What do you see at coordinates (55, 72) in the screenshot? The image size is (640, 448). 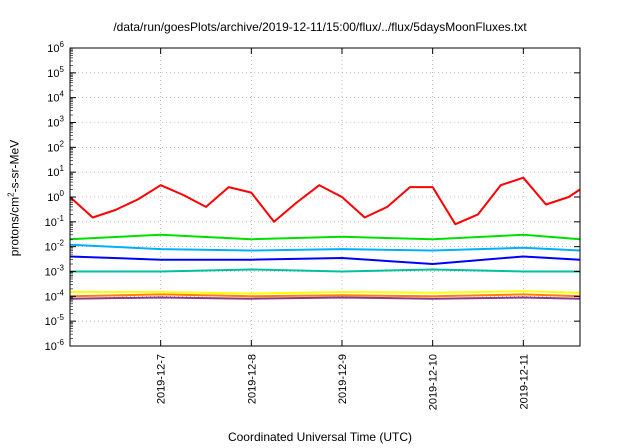 I see `y-tick-label: 10⁵` at bounding box center [55, 72].